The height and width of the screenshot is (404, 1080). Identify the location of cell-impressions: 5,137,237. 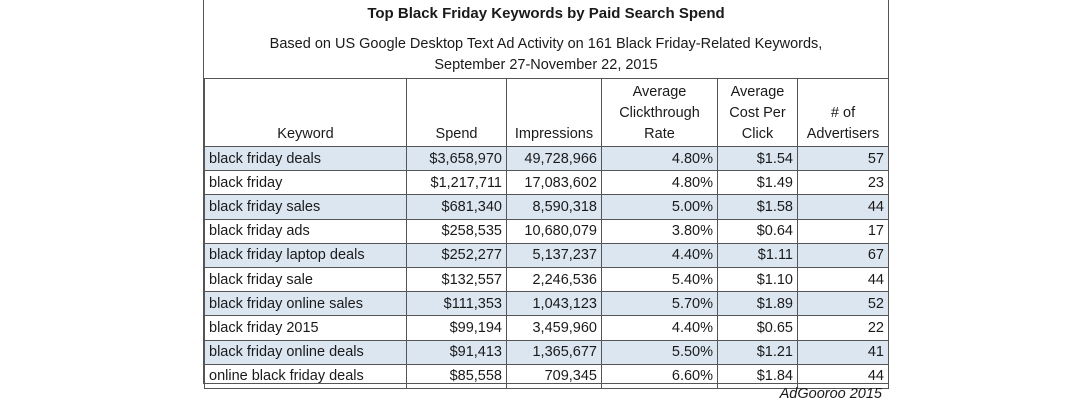
(554, 255).